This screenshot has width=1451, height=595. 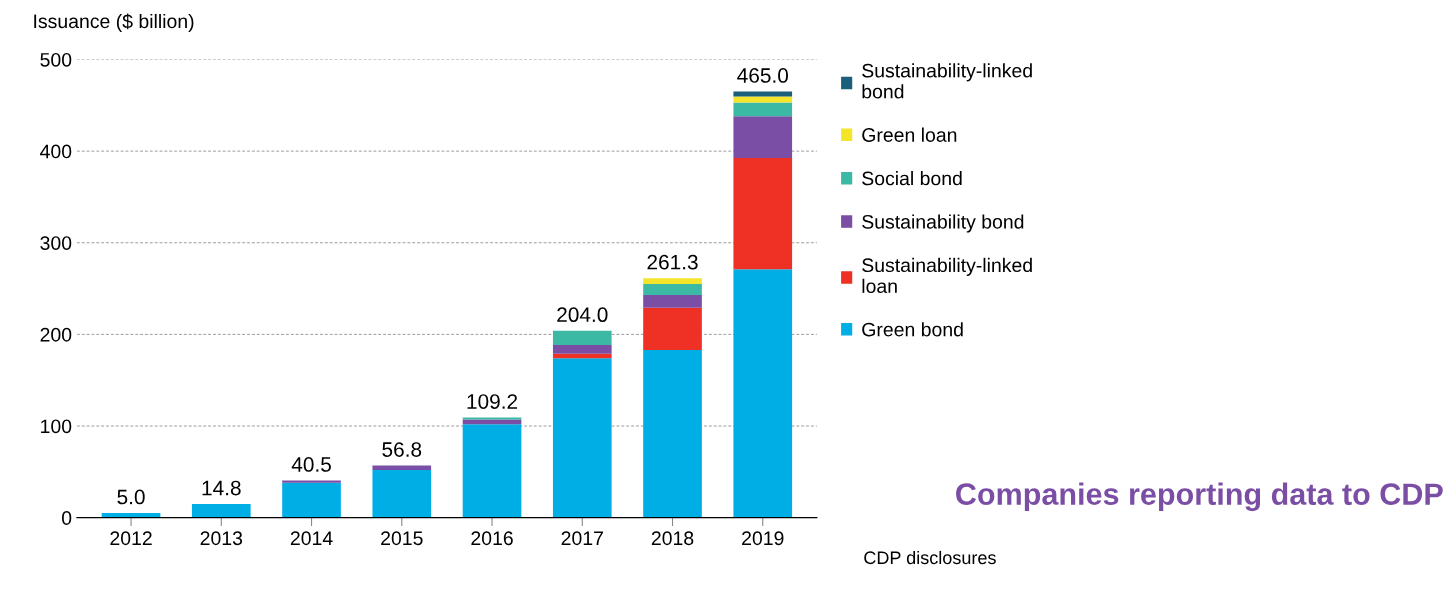 I want to click on x-tick-label: 2019, so click(x=763, y=538).